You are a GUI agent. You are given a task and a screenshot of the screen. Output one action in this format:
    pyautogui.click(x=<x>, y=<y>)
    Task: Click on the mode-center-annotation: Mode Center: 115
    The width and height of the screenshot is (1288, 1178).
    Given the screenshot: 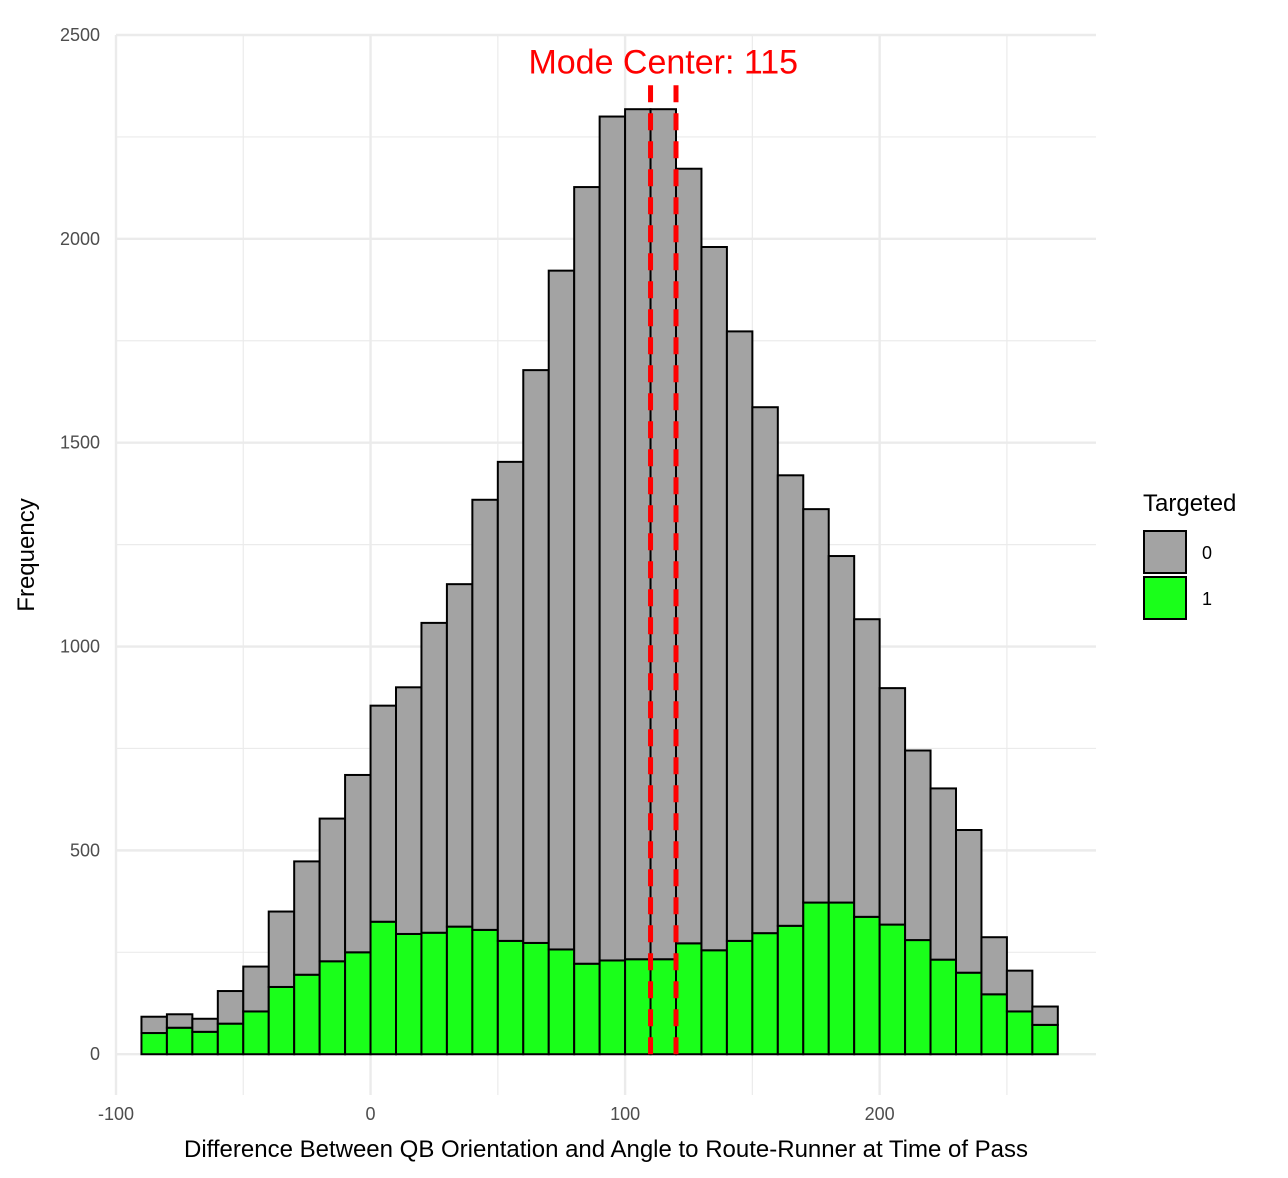 What is the action you would take?
    pyautogui.click(x=663, y=63)
    